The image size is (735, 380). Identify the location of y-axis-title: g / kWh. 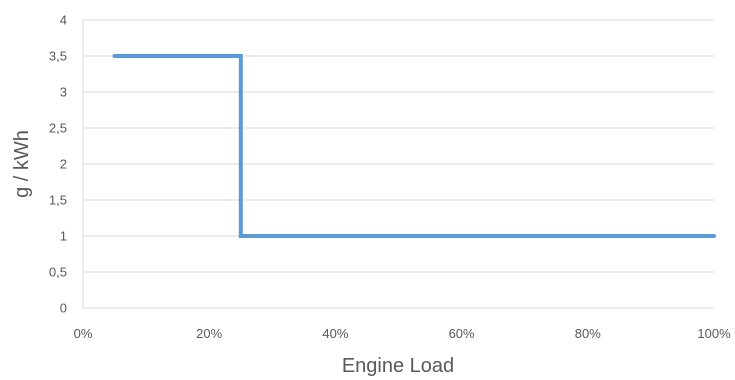
(22, 164).